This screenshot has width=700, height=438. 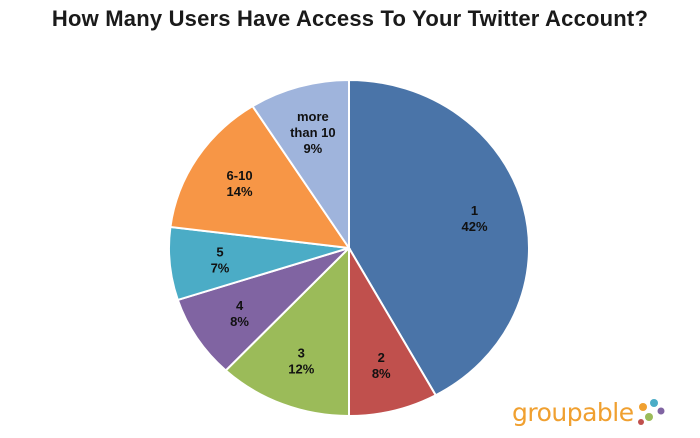 What do you see at coordinates (573, 412) in the screenshot?
I see `brand-name: groupable` at bounding box center [573, 412].